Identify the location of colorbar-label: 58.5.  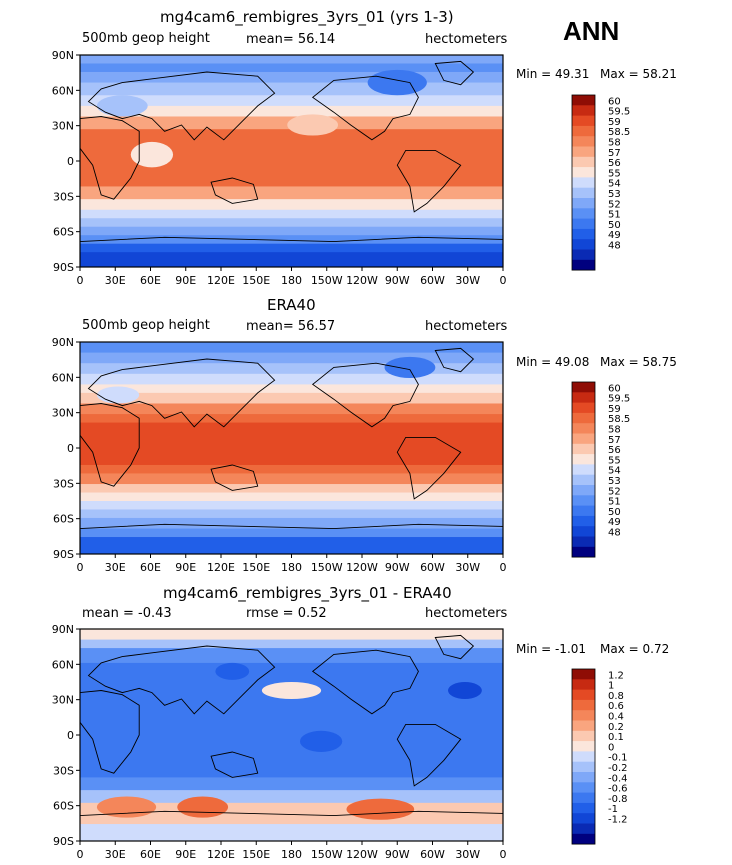
(619, 419).